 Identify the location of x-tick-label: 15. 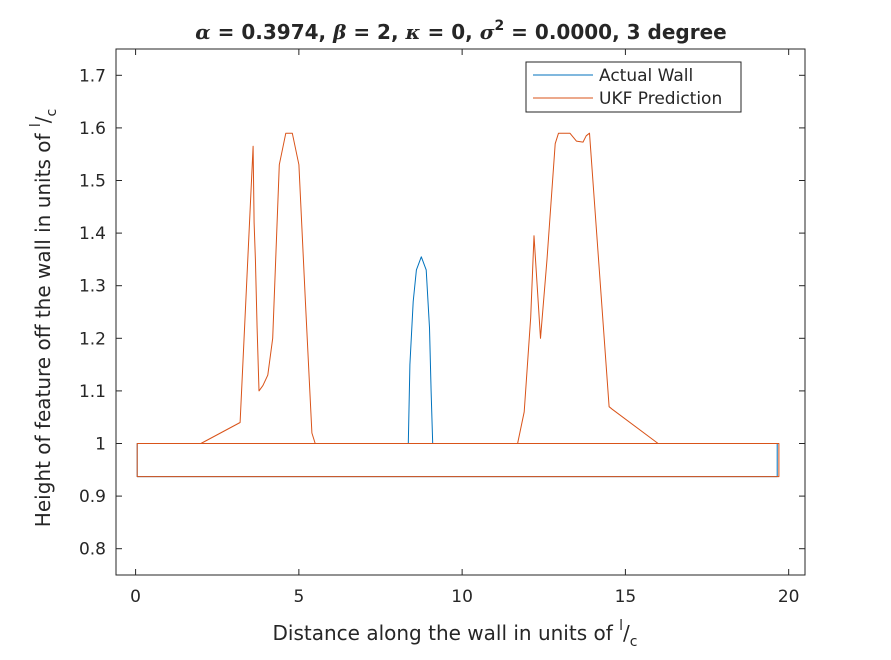
(626, 597).